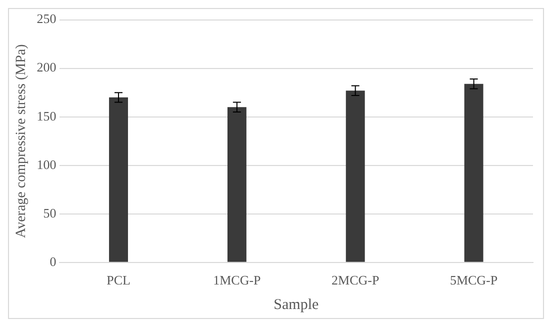  I want to click on y-axis-title: Average compressive stress (MPa), so click(22, 141).